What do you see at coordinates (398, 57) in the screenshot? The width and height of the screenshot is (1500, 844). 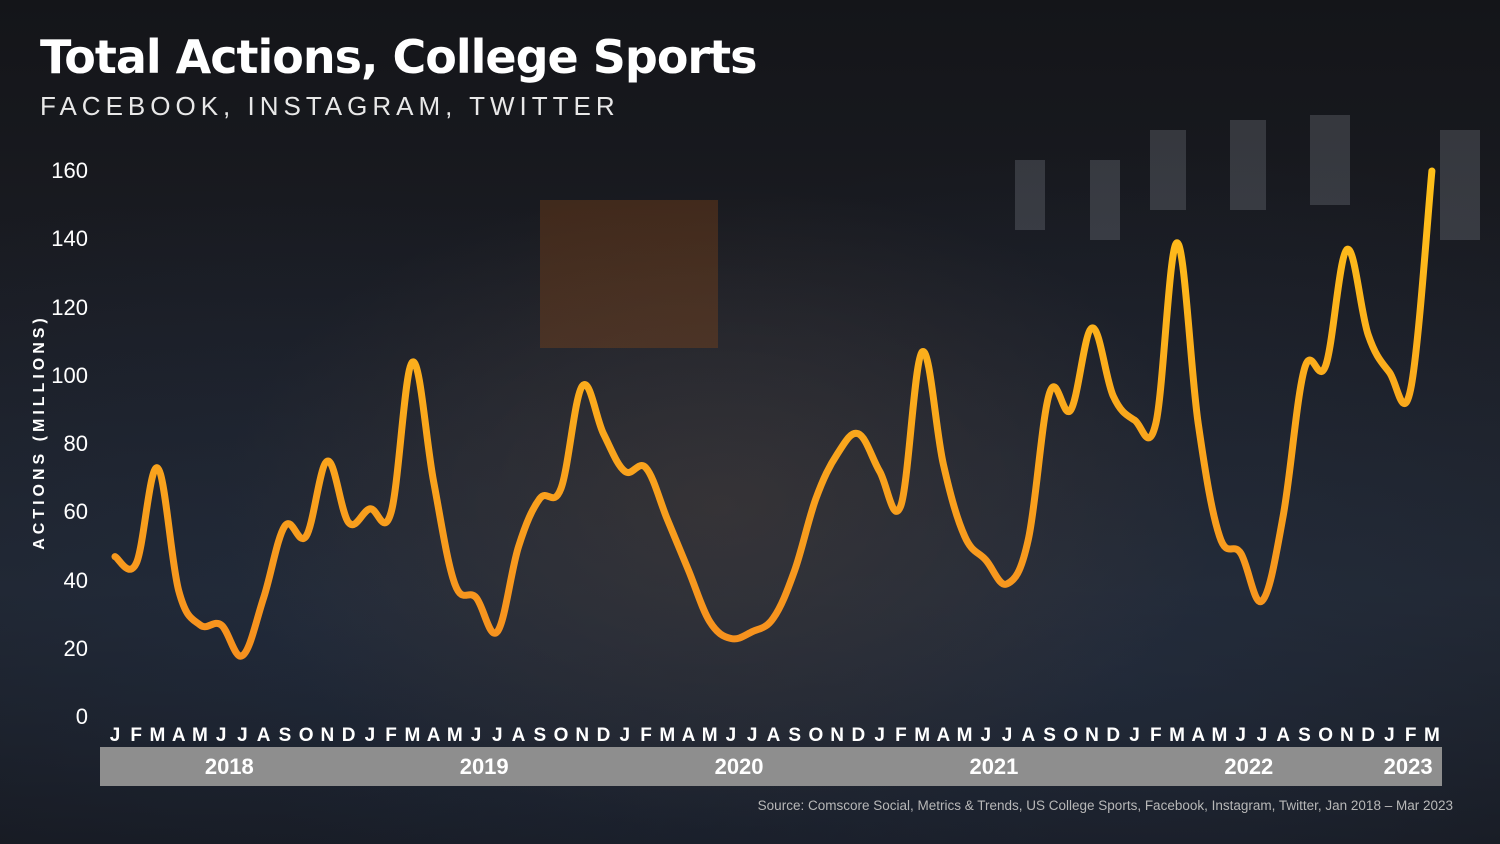 I see `chart-title: Total Actions, College Sports` at bounding box center [398, 57].